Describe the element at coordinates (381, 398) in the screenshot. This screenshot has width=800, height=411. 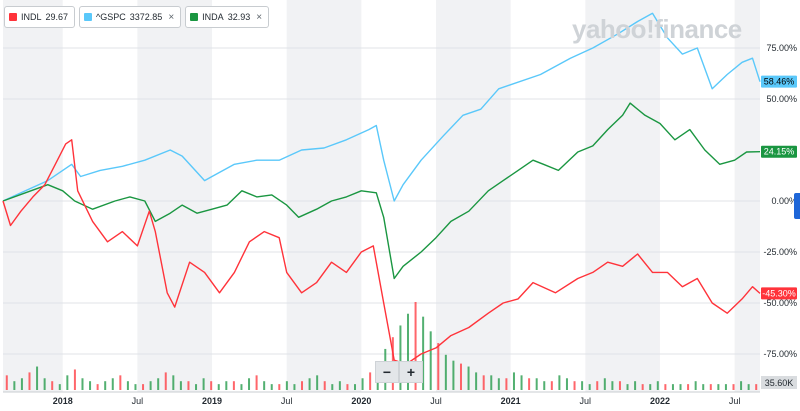
I see `x-axis: 2018 Jul 2019 Jul 2020 Jul 2021 Jul 2022 Jul` at that location.